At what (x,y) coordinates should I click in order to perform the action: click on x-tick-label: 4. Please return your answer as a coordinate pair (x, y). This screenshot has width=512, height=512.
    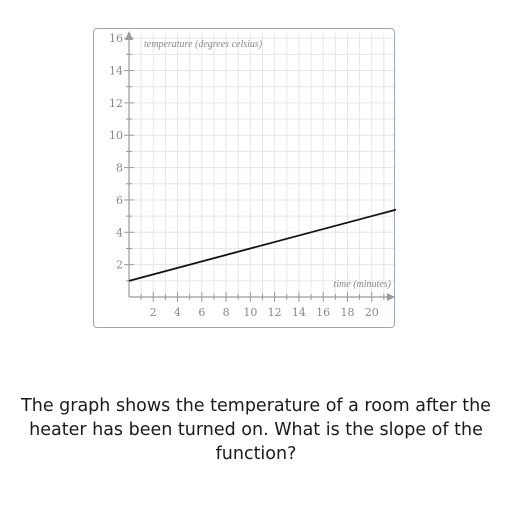
    Looking at the image, I should click on (177, 312).